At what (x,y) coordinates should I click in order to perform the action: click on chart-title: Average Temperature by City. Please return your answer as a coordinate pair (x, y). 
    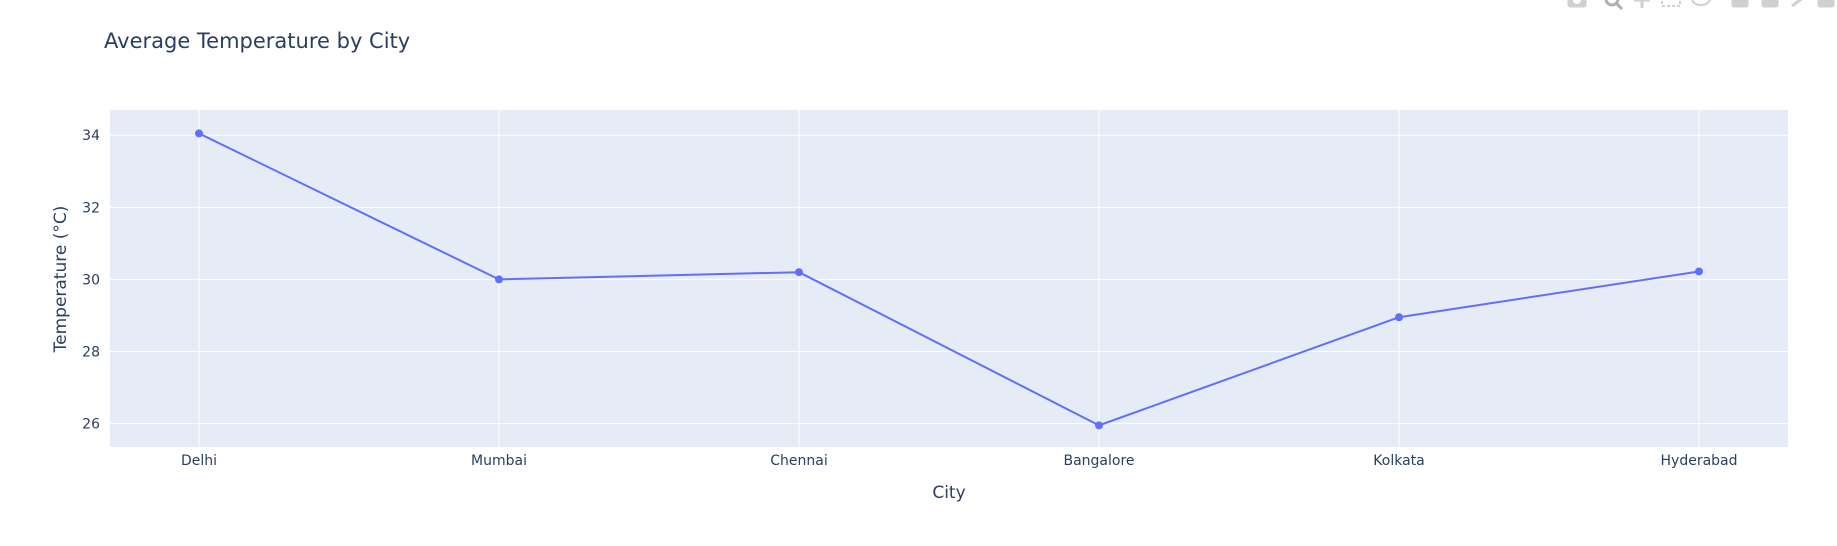
    Looking at the image, I should click on (257, 41).